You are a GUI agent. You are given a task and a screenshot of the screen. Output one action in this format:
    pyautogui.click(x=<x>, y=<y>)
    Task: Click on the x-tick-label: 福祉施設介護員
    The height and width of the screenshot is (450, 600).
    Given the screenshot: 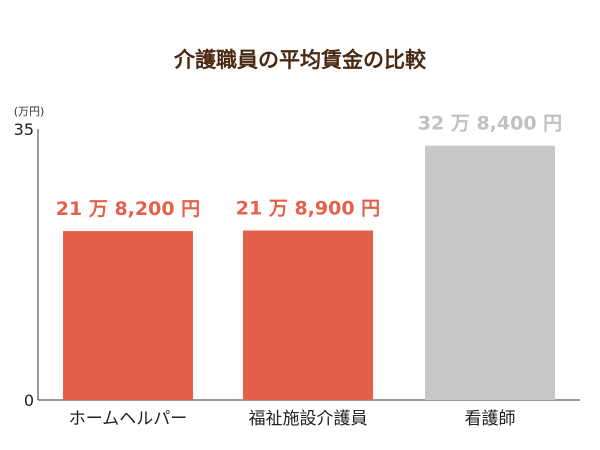 What is the action you would take?
    pyautogui.click(x=308, y=419)
    